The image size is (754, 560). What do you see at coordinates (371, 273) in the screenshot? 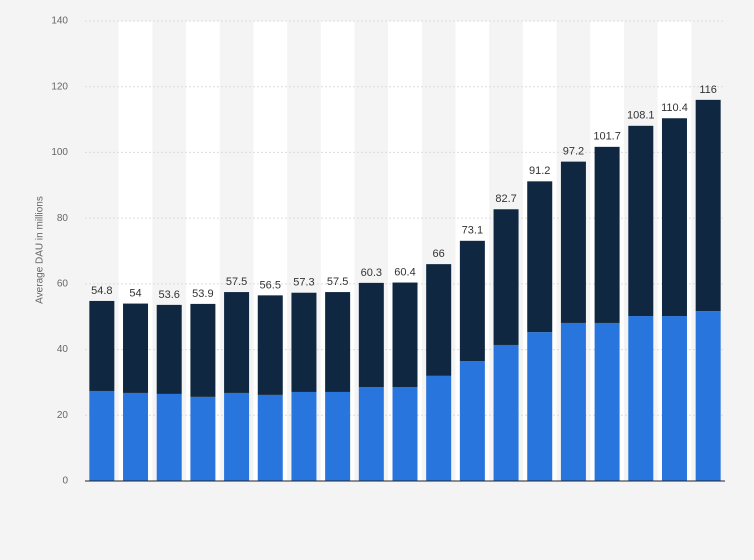
I see `total-label: 60.3` at bounding box center [371, 273].